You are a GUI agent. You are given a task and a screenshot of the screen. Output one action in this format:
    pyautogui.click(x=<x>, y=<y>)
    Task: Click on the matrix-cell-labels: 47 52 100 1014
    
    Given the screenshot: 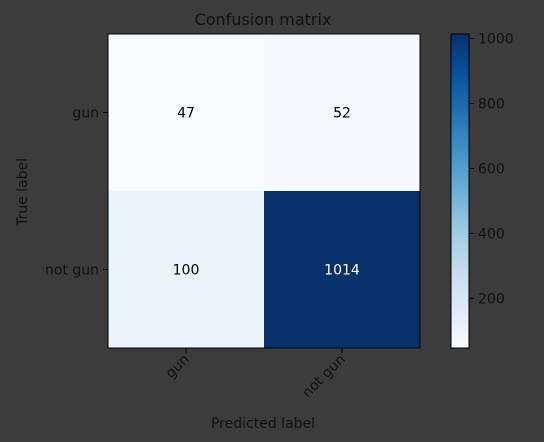 What is the action you would take?
    pyautogui.click(x=266, y=192)
    